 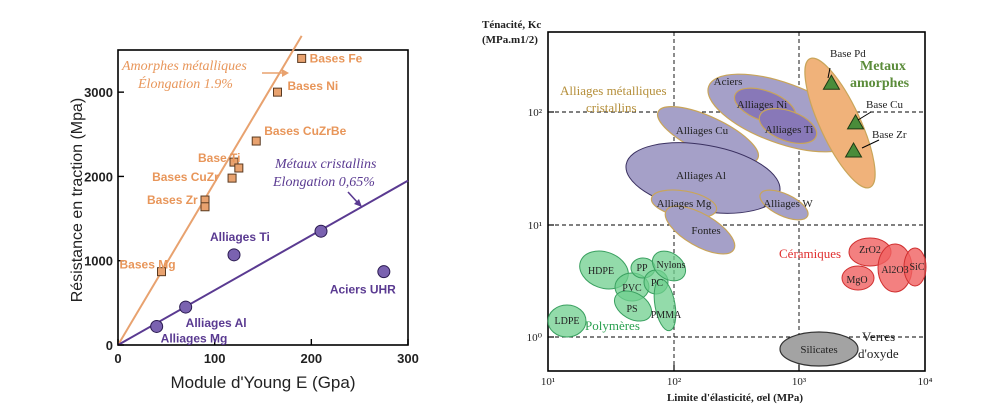 I want to click on label-base-zr: Base Zr, so click(x=889, y=135).